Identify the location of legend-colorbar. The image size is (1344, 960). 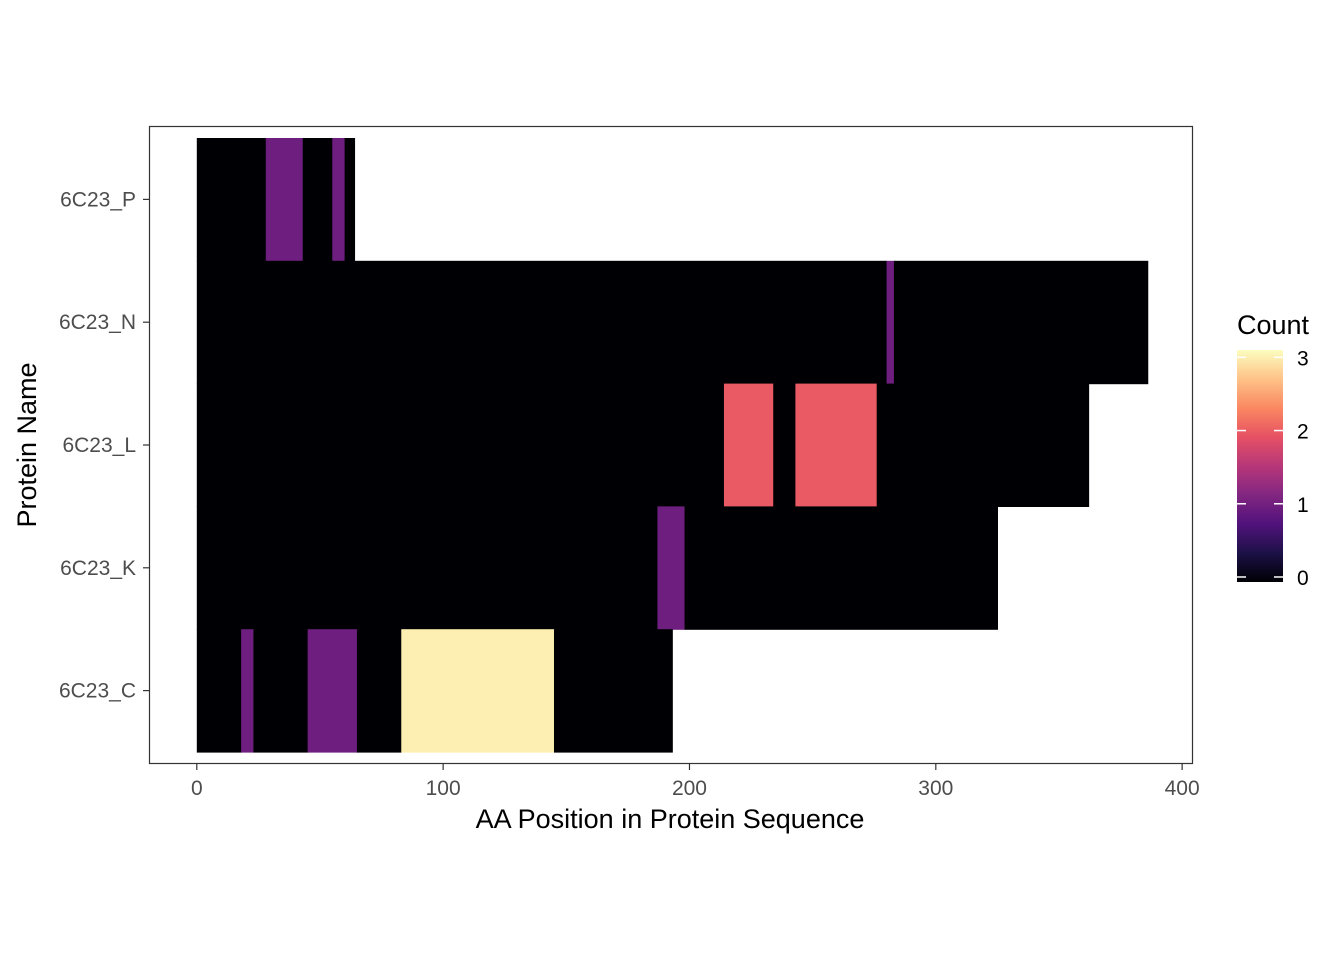
(1260, 466).